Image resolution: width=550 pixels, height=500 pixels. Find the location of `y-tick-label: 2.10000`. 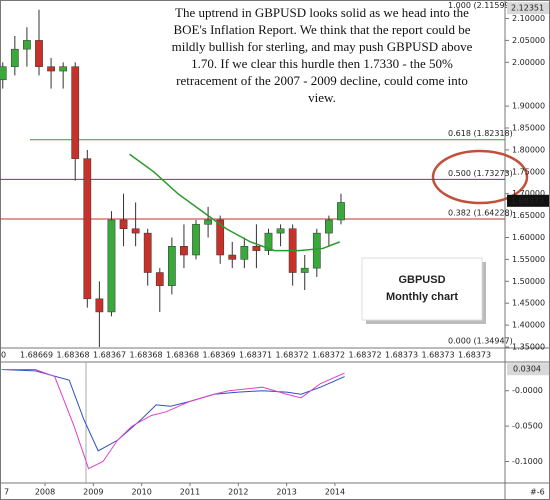

y-tick-label: 2.10000 is located at coordinates (528, 18).